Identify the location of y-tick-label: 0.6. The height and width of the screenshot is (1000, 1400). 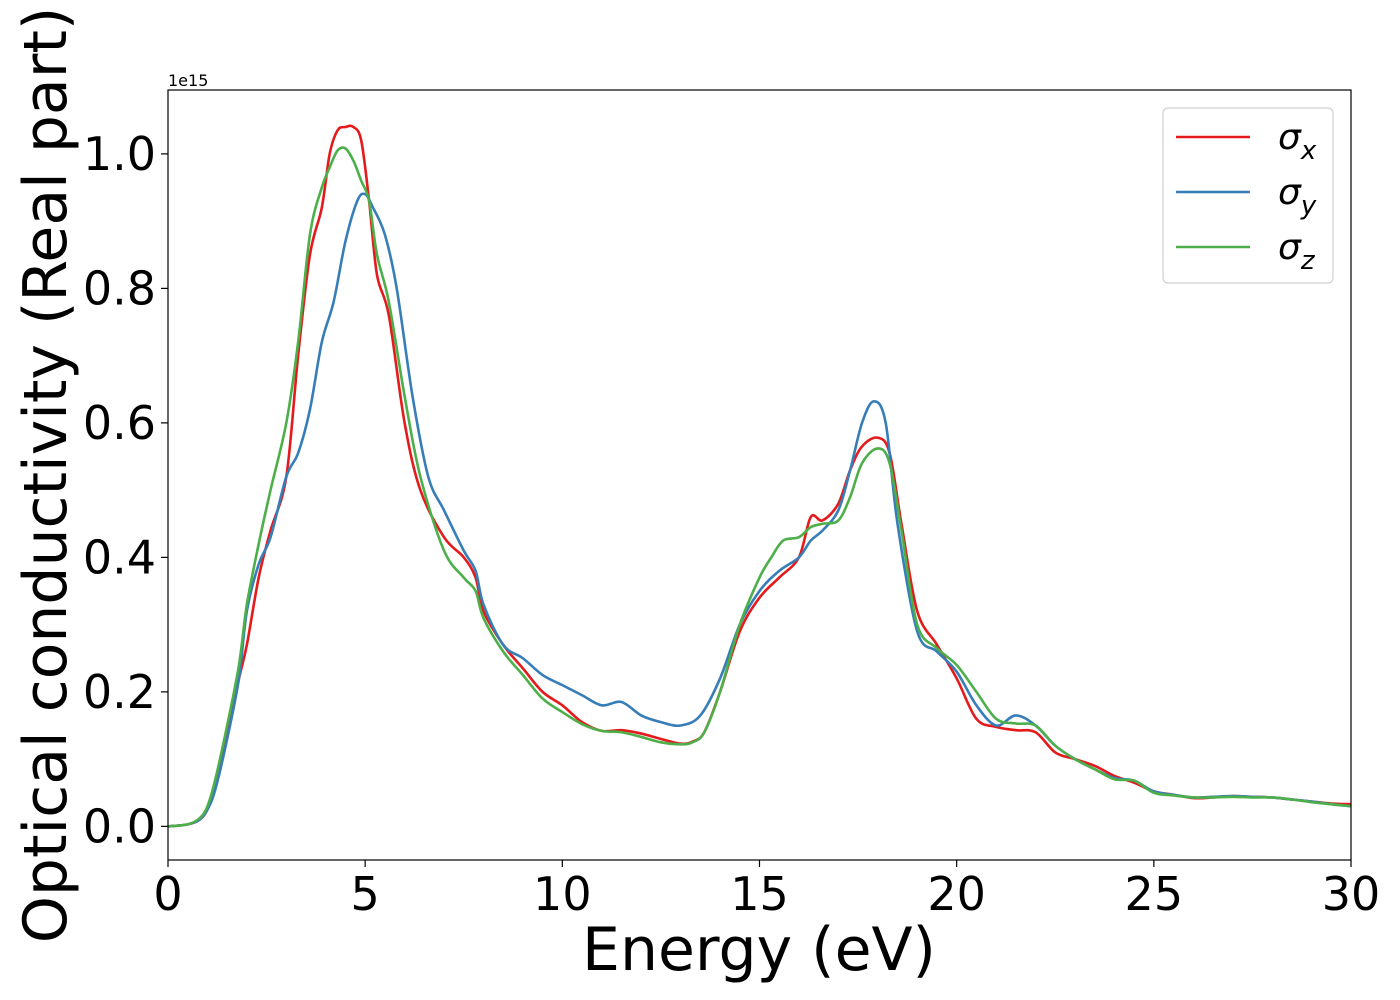
(119, 423).